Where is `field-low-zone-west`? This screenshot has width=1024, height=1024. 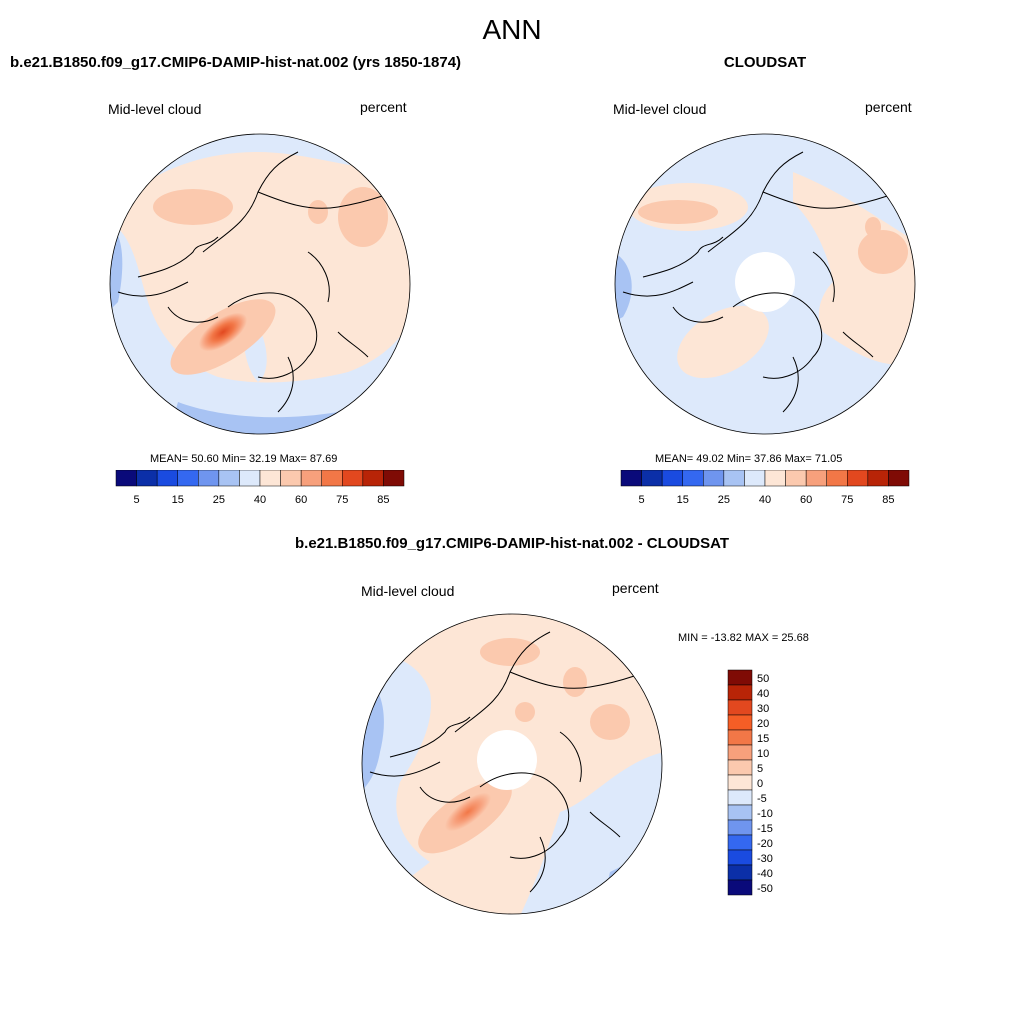 field-low-zone-west is located at coordinates (623, 287).